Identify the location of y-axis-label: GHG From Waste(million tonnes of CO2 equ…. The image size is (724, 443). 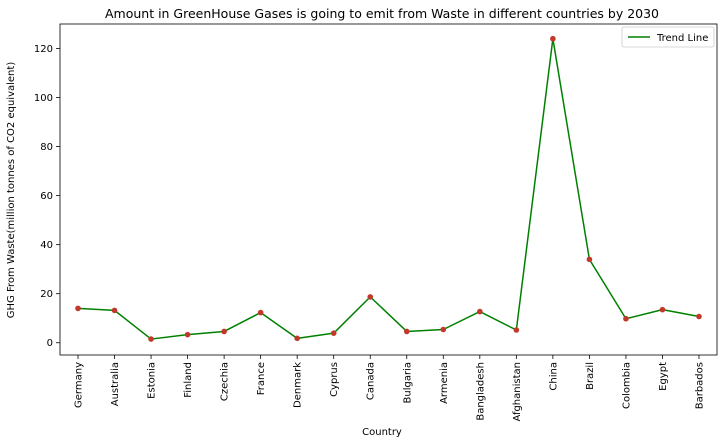
(11, 190).